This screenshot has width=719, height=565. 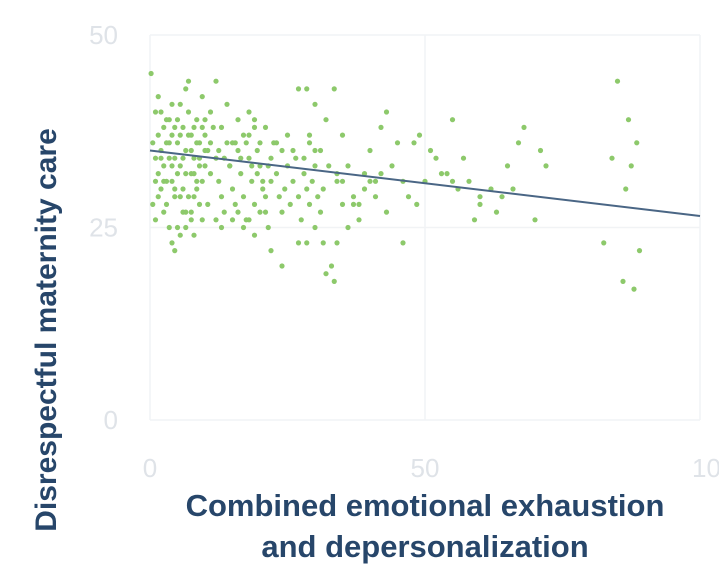 I want to click on y-tick-label: 25, so click(x=103, y=228).